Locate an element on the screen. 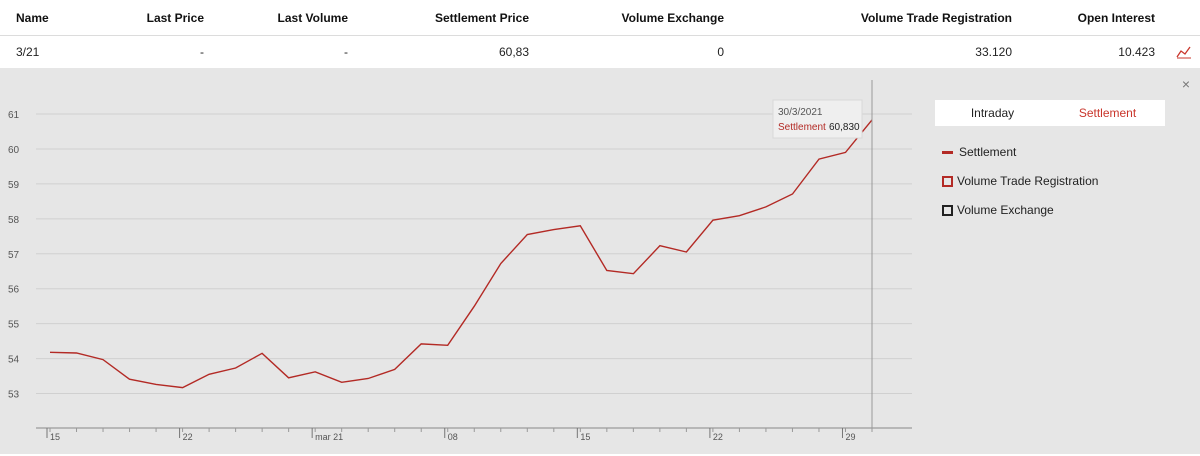 The height and width of the screenshot is (456, 1200). cell-open-interest: 10.423 is located at coordinates (1136, 52).